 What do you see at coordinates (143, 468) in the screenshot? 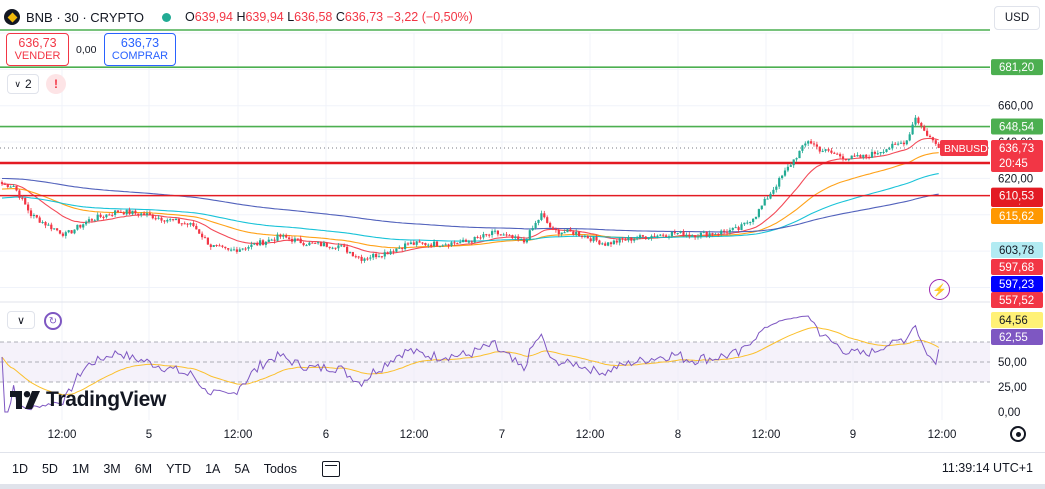
I see `timeframe-6m: 6M` at bounding box center [143, 468].